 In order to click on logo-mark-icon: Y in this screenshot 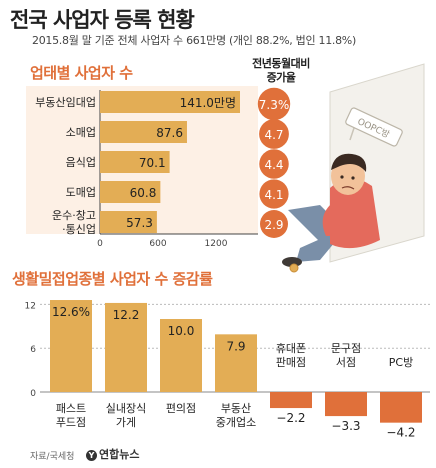, I will do `click(91, 455)`.